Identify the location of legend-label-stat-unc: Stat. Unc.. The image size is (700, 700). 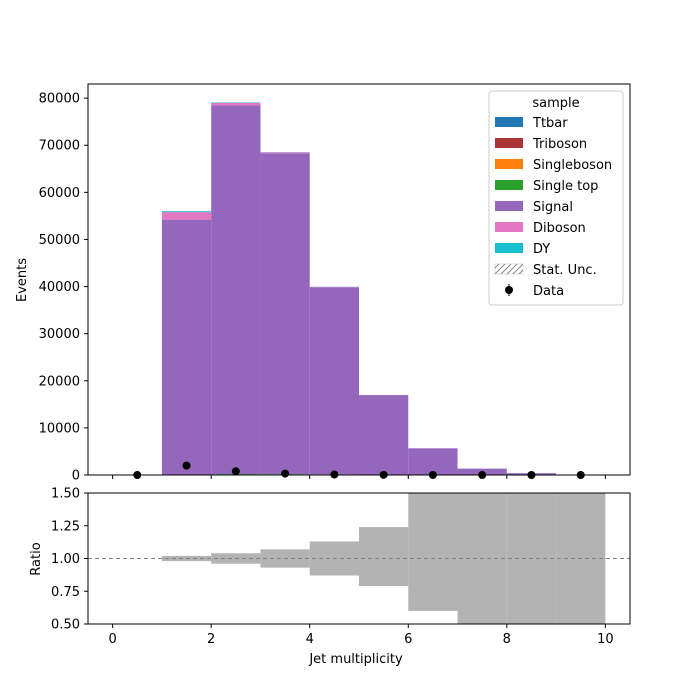
(565, 270).